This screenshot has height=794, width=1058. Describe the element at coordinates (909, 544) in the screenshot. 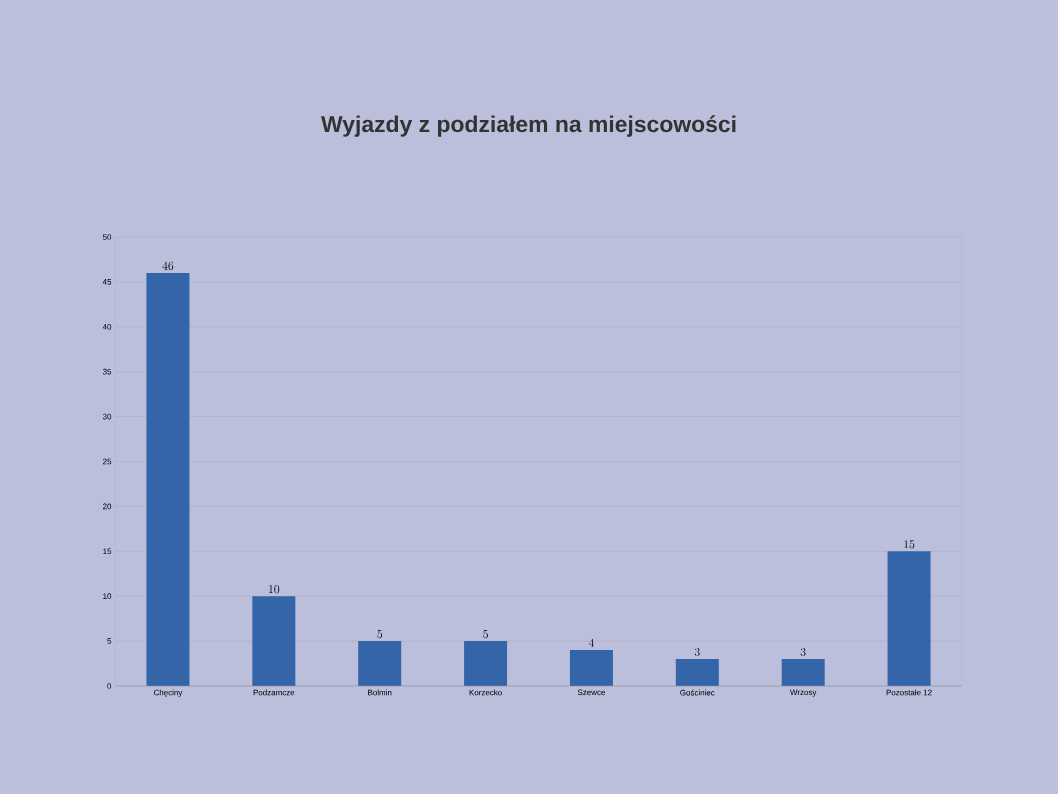

I see `data-label: 15` at that location.